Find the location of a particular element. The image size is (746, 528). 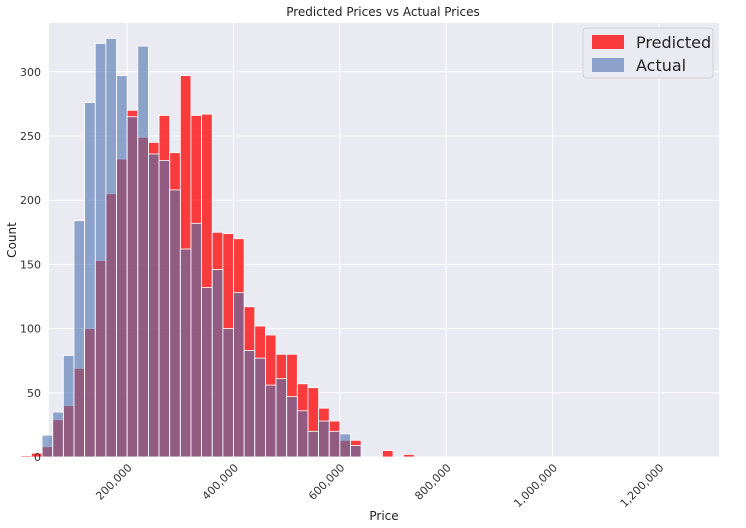

x-tick-label-0: 200,000 is located at coordinates (113, 481).